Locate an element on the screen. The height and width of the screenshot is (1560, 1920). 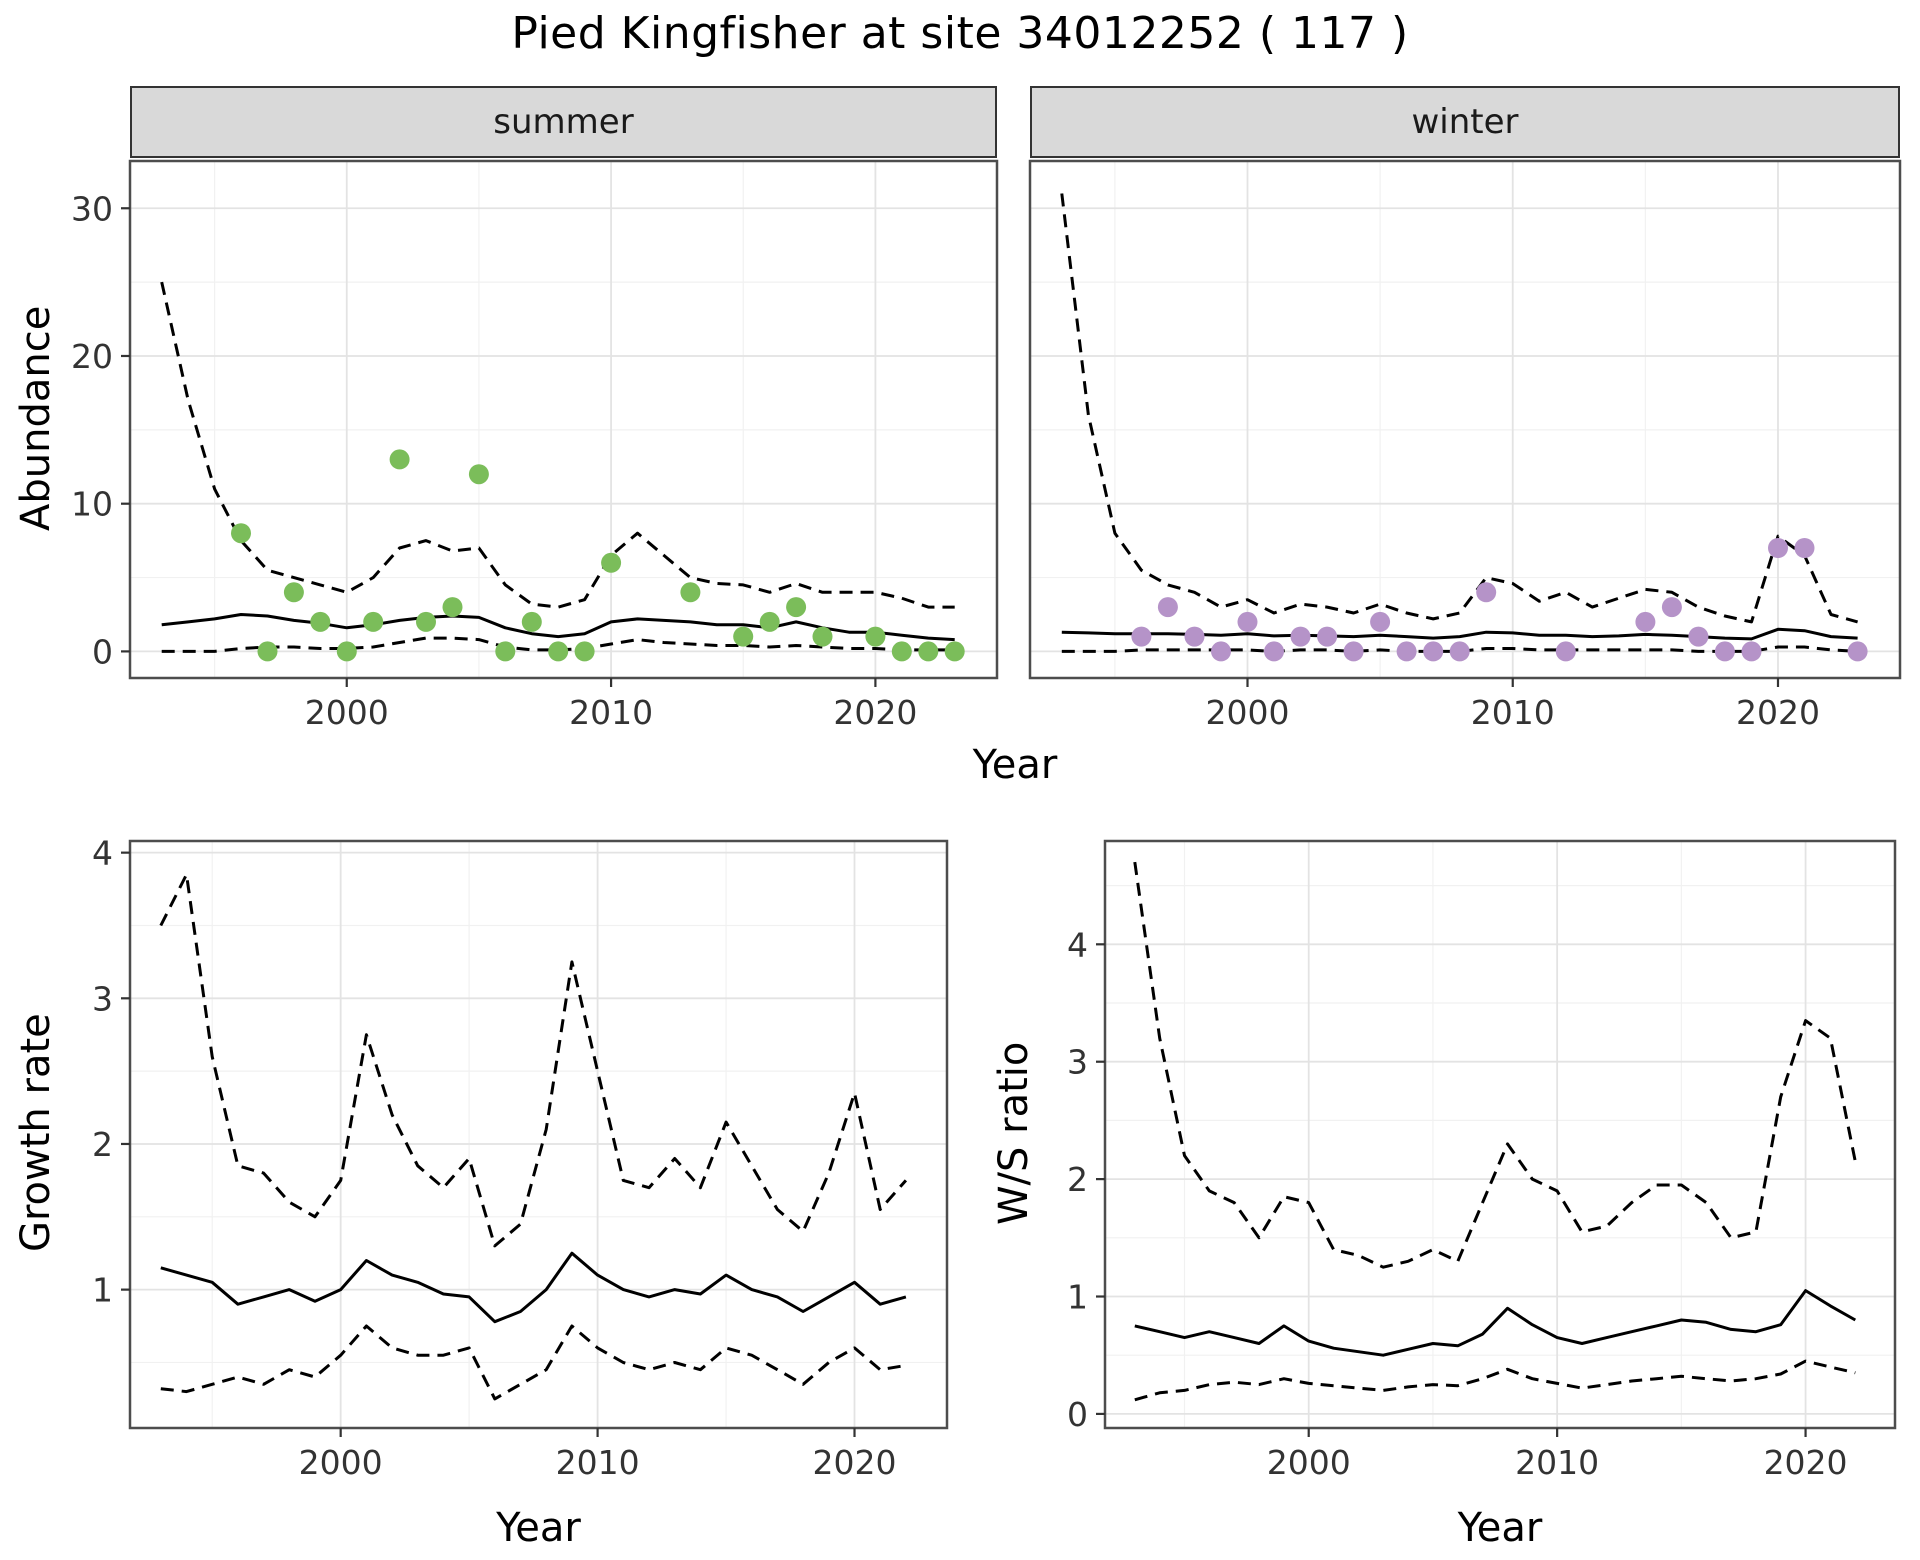
svg-text: 10 is located at coordinates (92, 504).